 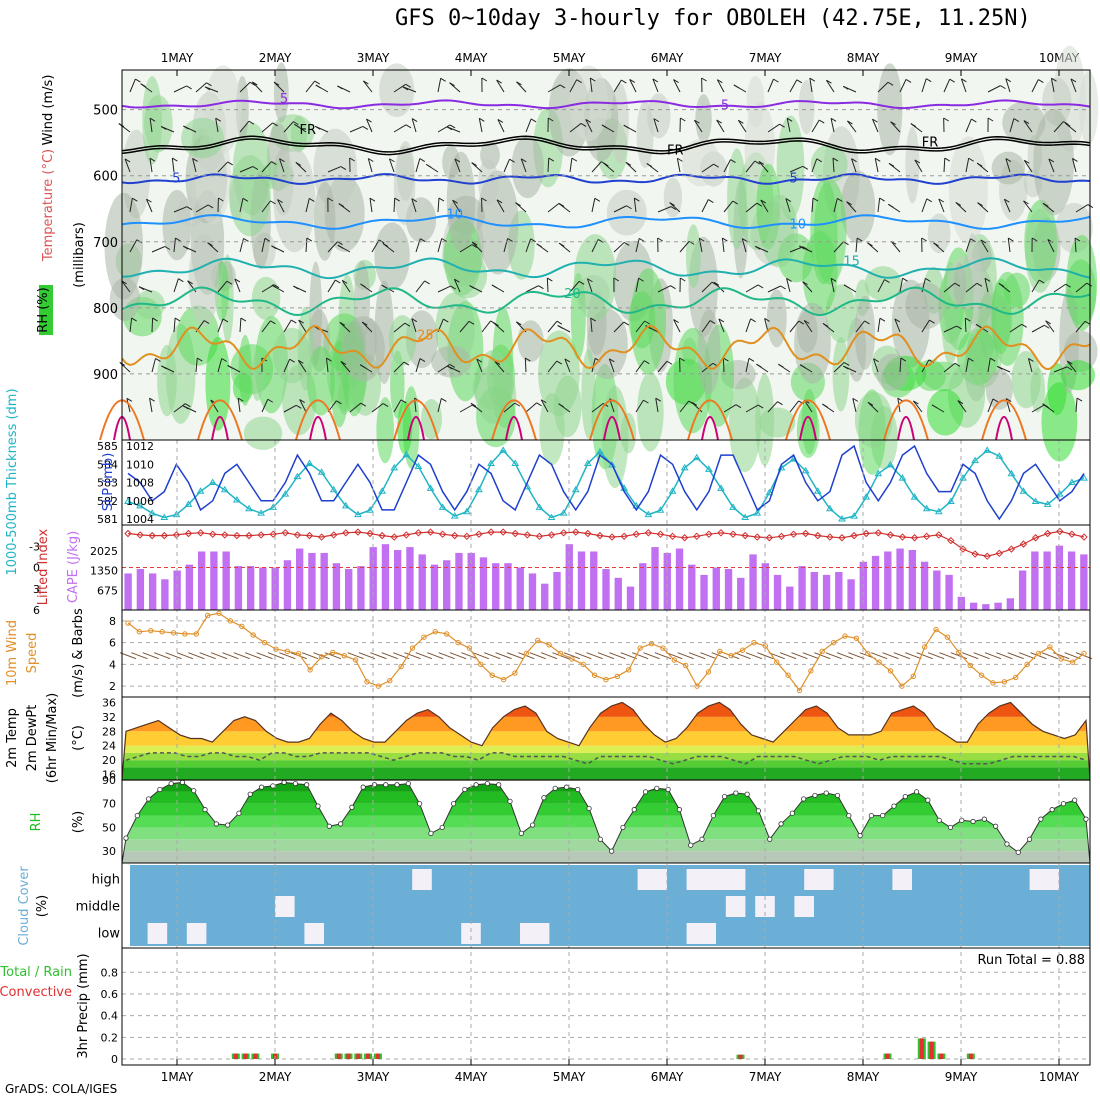 What do you see at coordinates (275, 58) in the screenshot?
I see `date-label-top: 2MAY` at bounding box center [275, 58].